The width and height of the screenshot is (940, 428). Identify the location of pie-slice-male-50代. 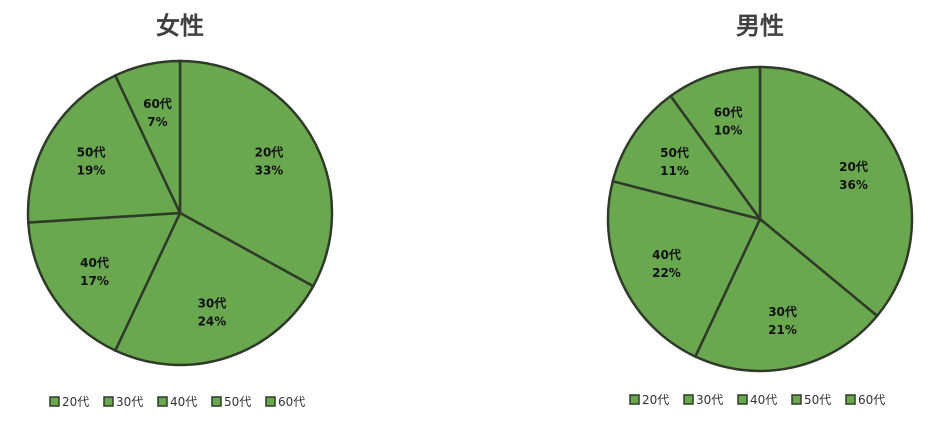
(687, 158).